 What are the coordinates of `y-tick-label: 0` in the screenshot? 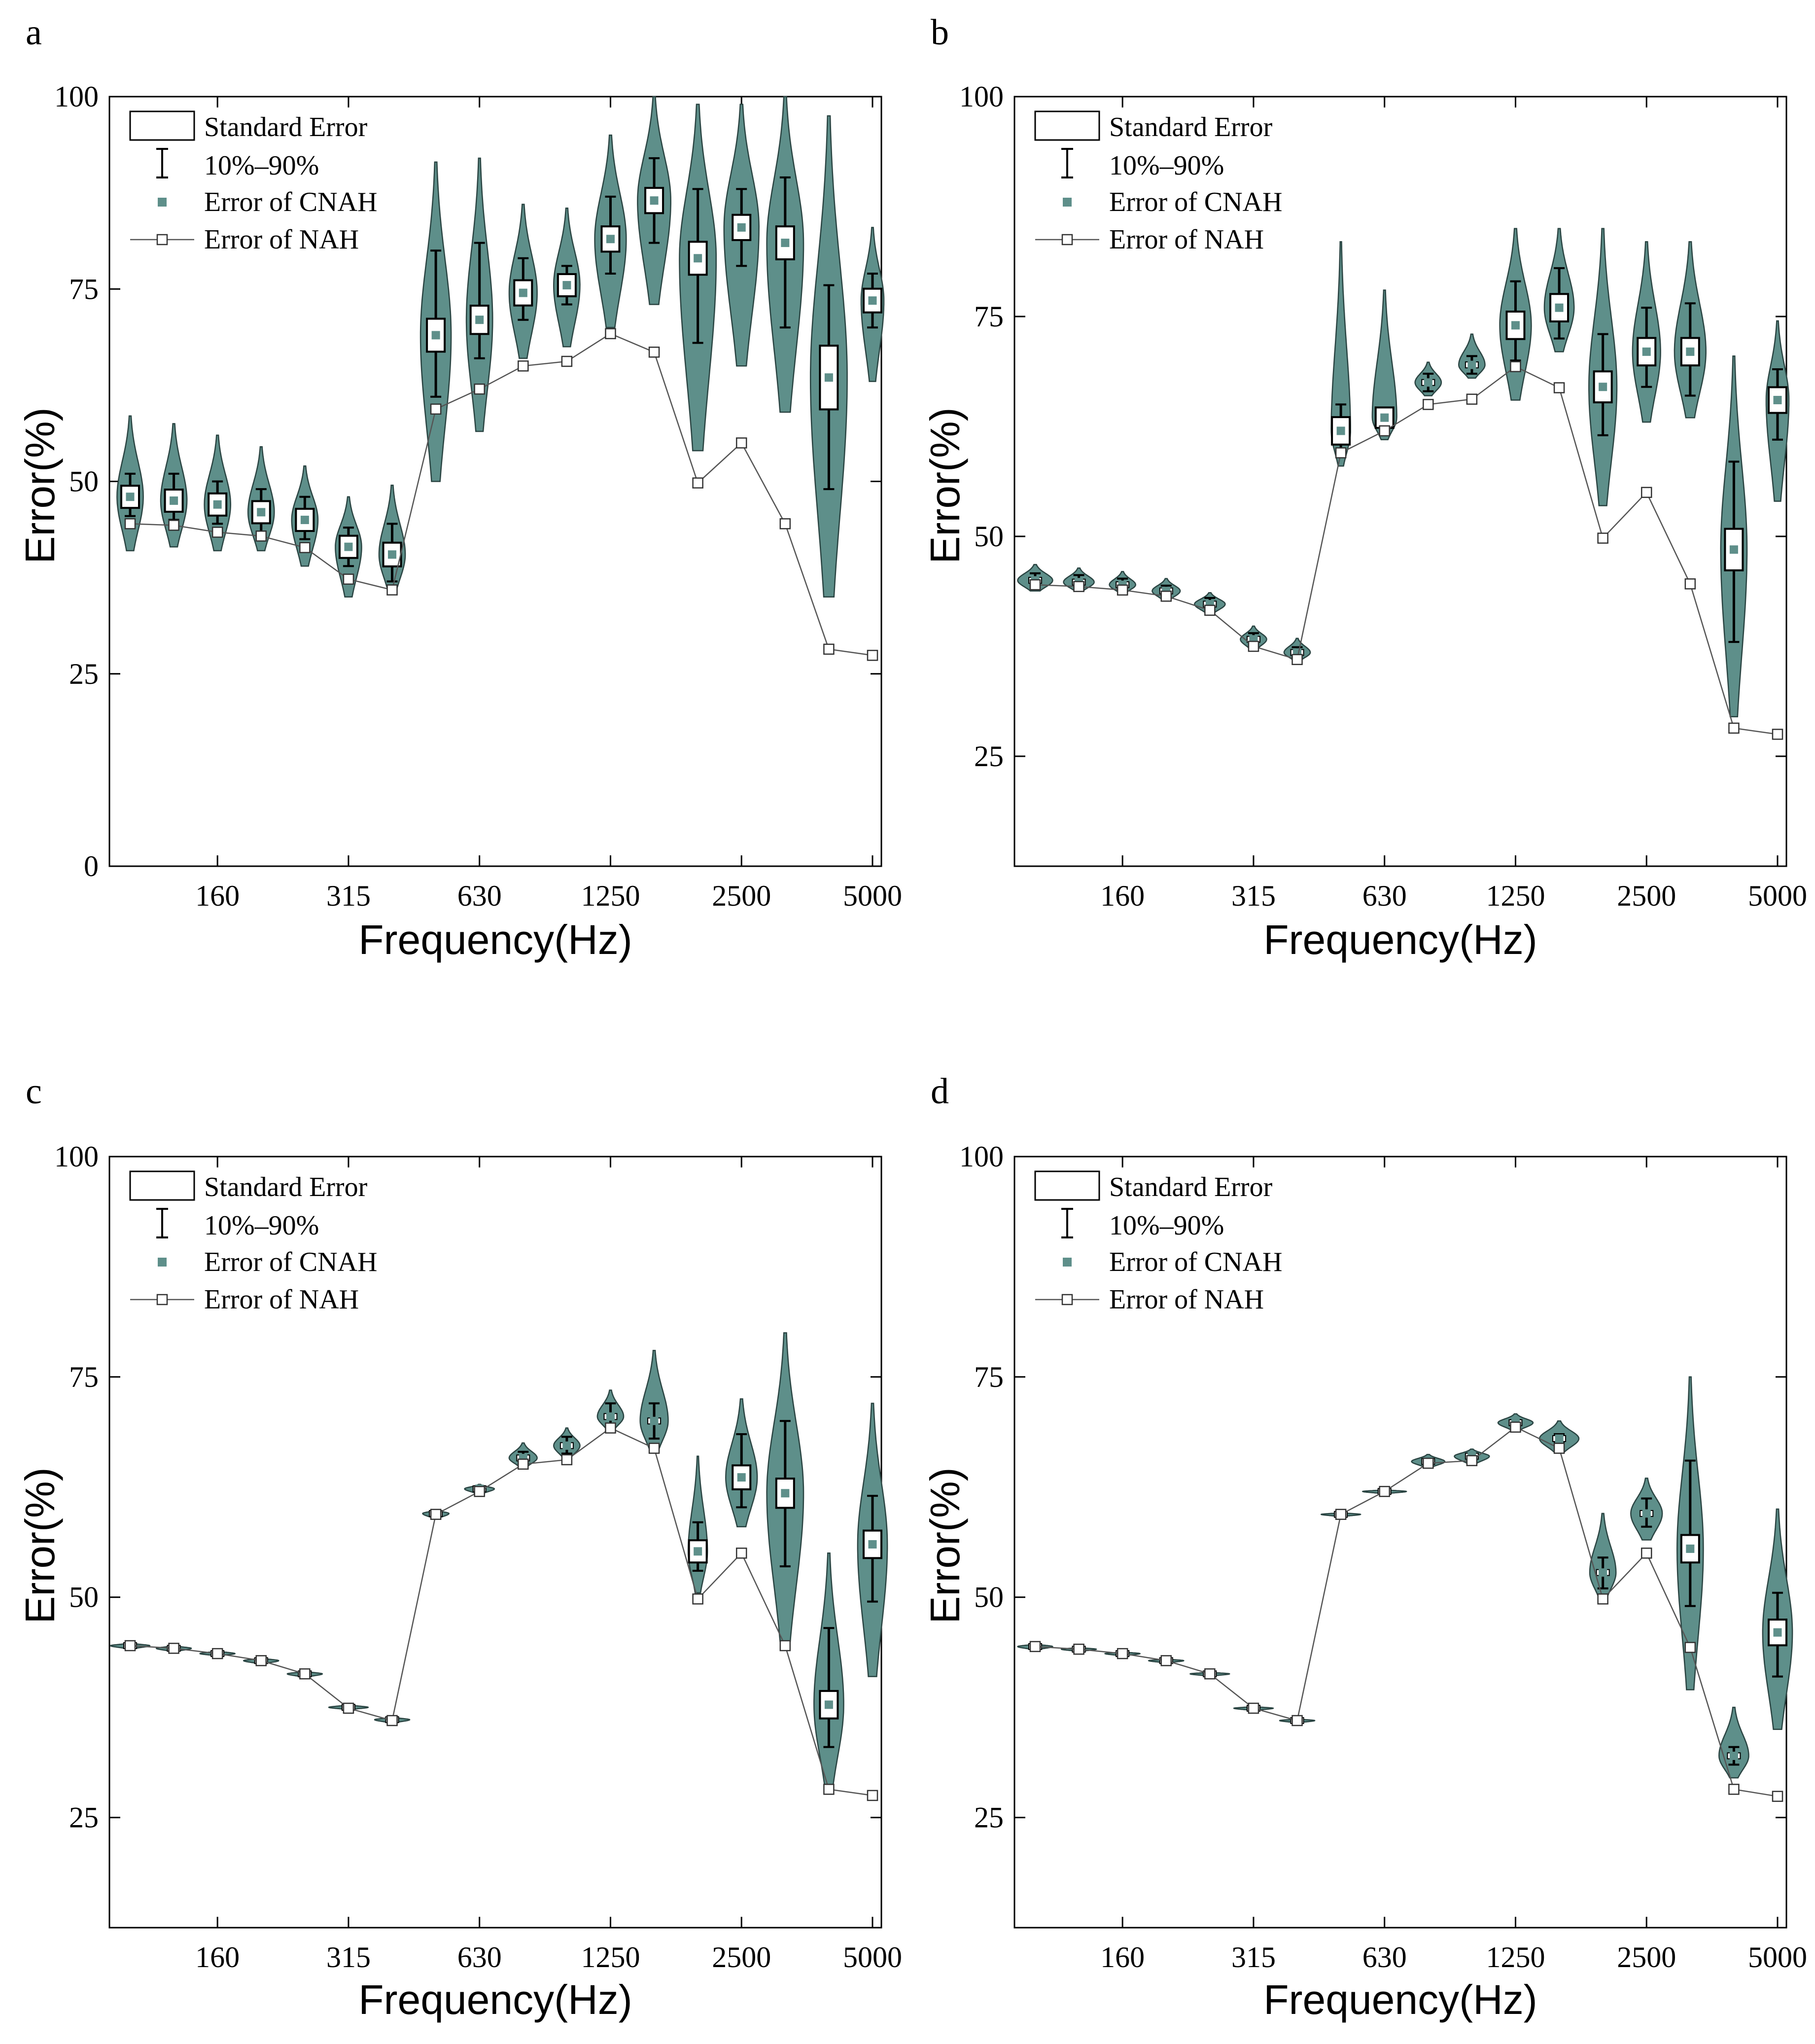 It's located at (91, 866).